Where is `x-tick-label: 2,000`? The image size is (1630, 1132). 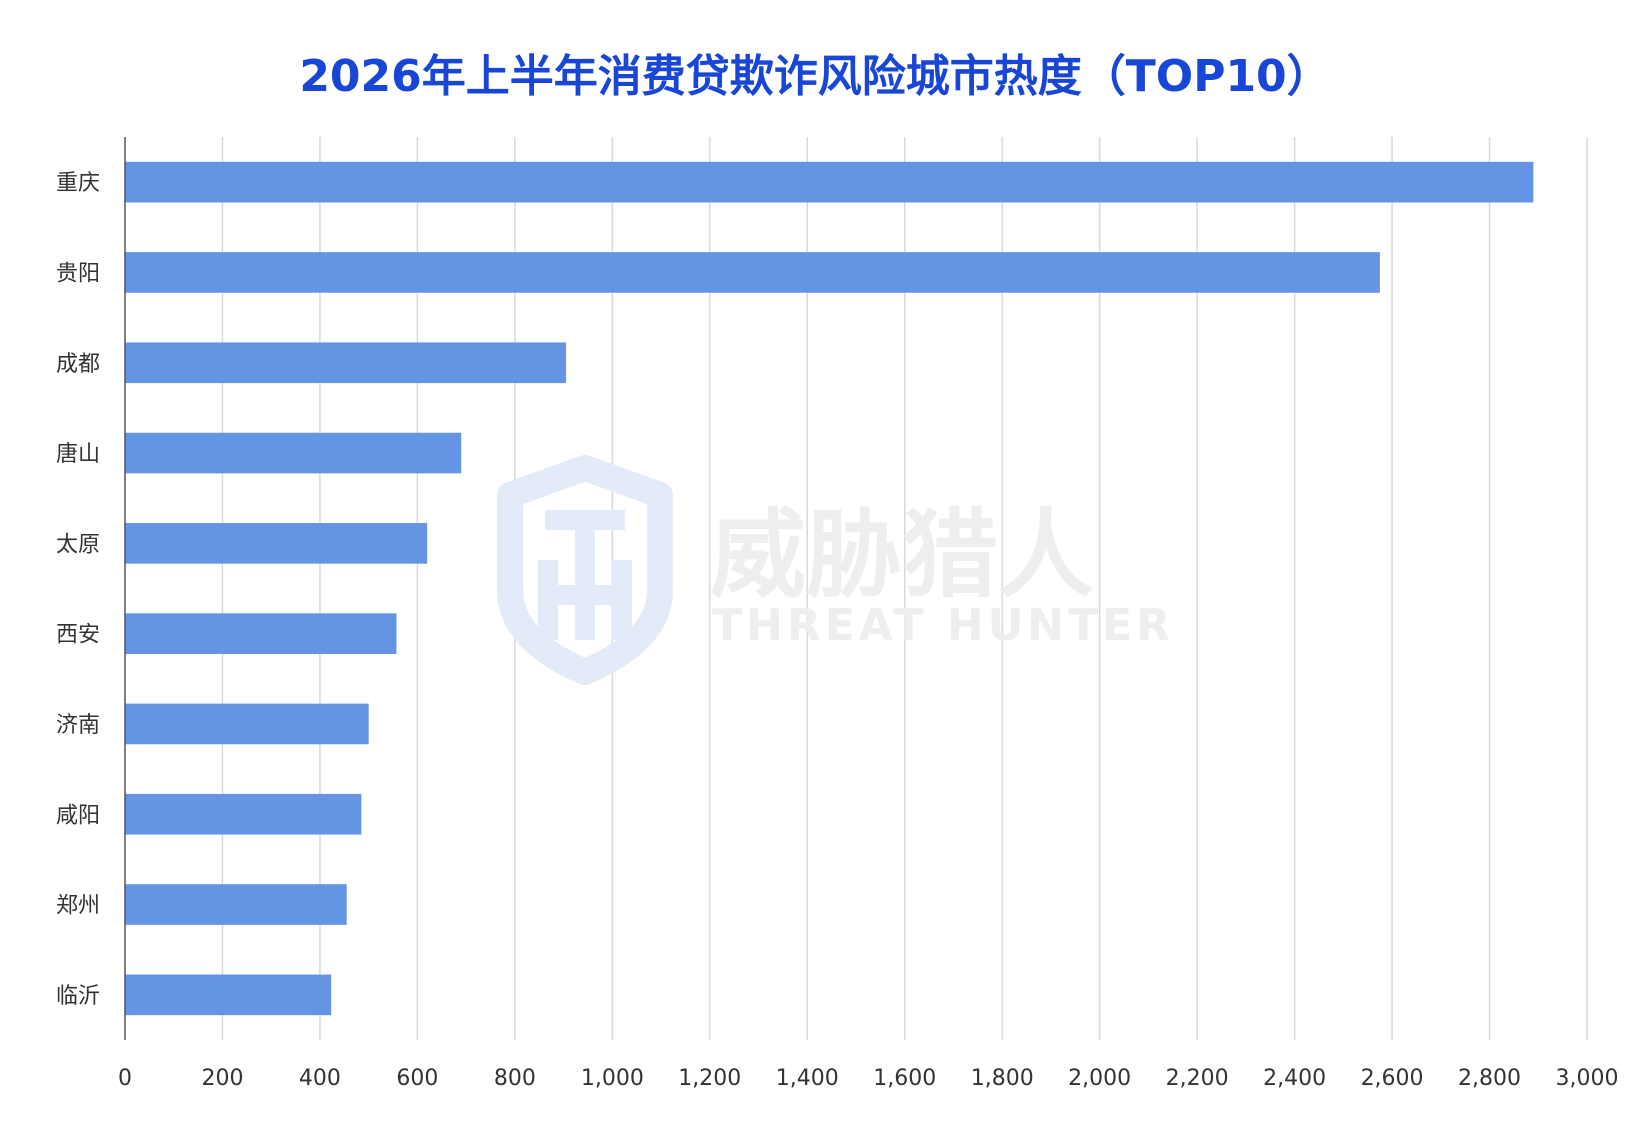
x-tick-label: 2,000 is located at coordinates (1099, 1078).